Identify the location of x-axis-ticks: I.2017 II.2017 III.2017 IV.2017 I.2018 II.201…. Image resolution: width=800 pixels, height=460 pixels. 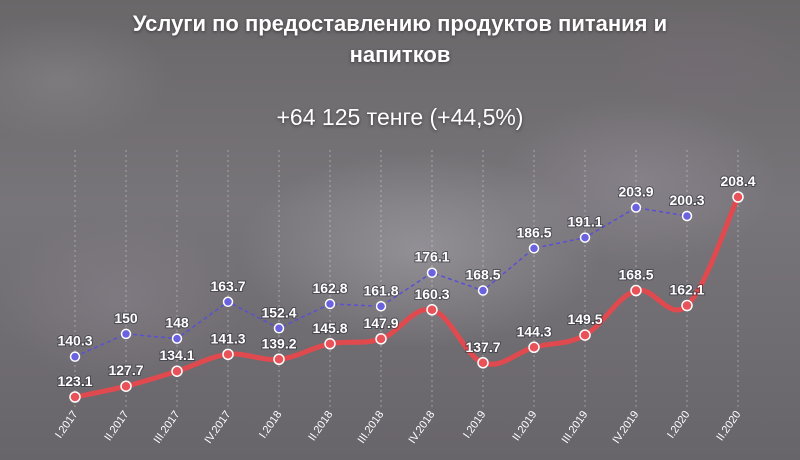
(398, 427).